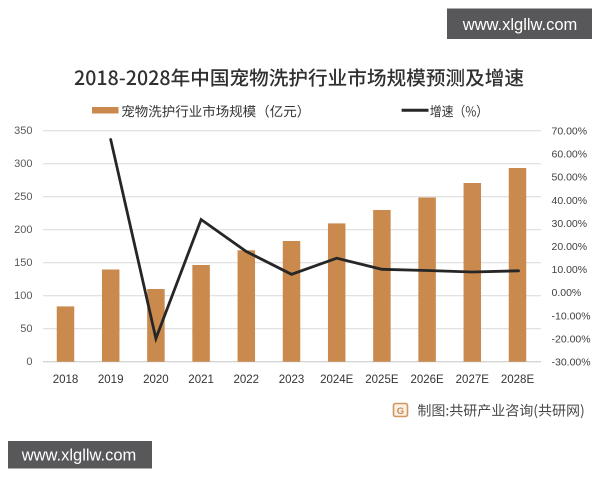 This screenshot has height=485, width=600. What do you see at coordinates (29, 362) in the screenshot?
I see `svg-text: 0` at bounding box center [29, 362].